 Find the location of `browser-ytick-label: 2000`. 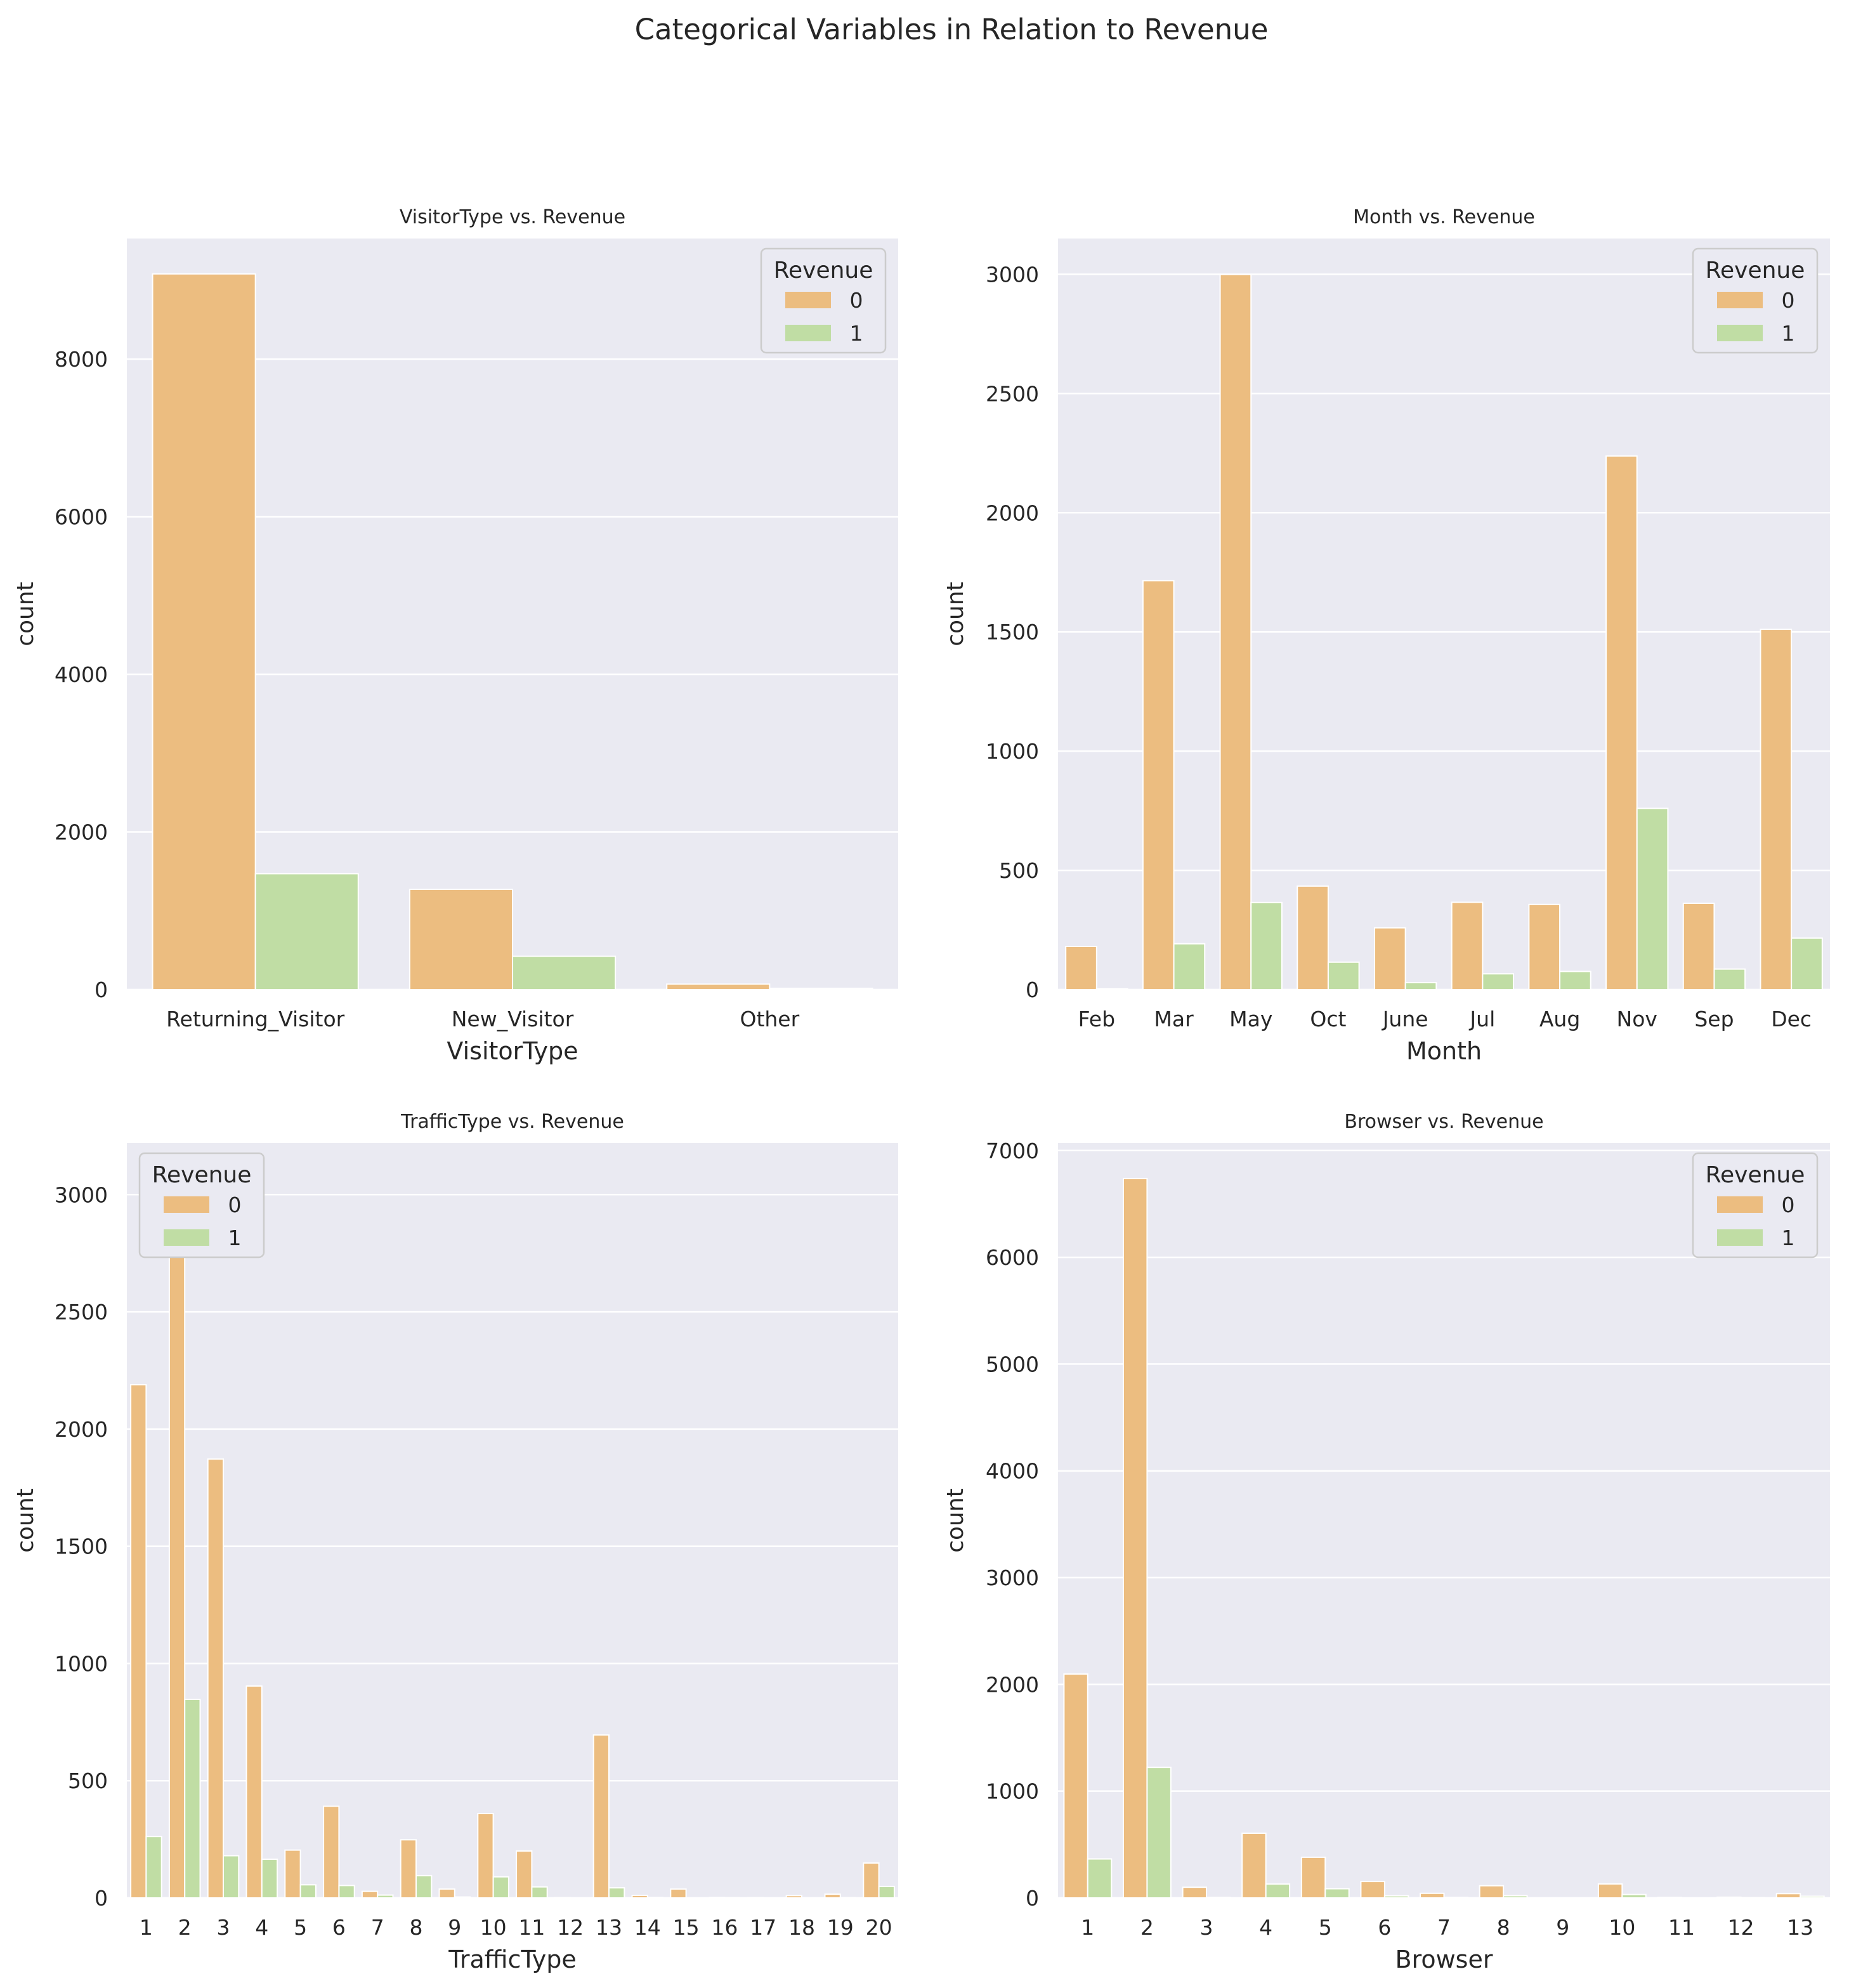

browser-ytick-label: 2000 is located at coordinates (1012, 1684).